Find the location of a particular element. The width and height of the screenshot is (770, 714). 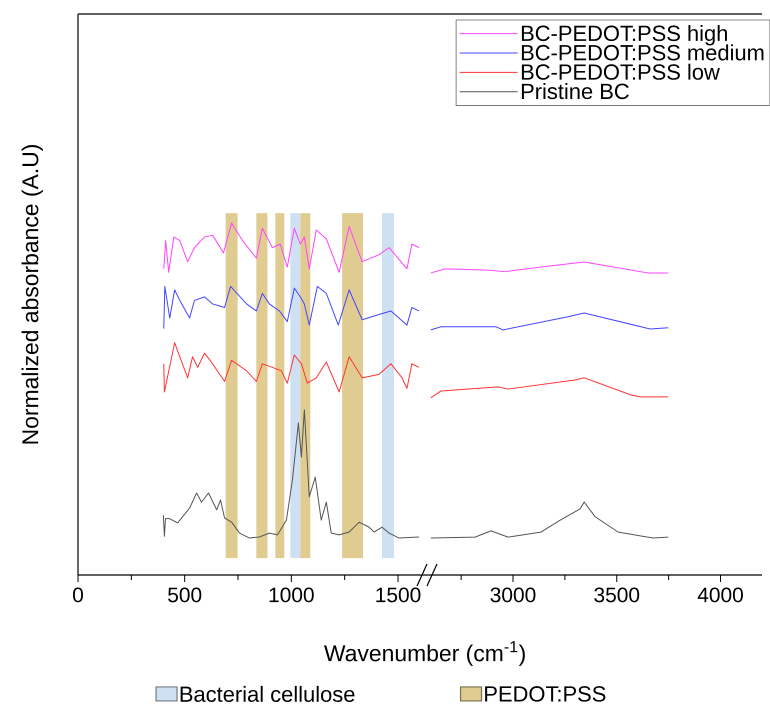

legend-label: BC-PEDOT:PSS high is located at coordinates (624, 35).